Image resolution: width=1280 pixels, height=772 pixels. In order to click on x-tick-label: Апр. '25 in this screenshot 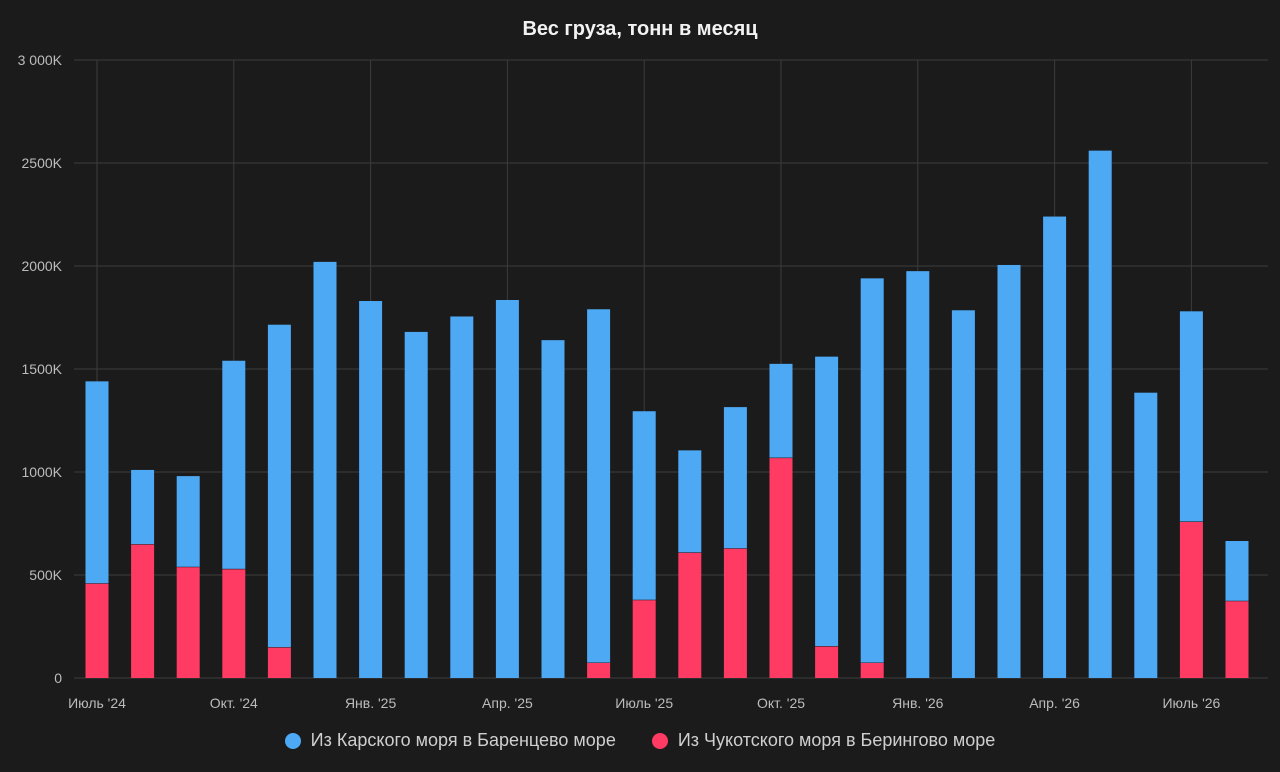, I will do `click(507, 703)`.